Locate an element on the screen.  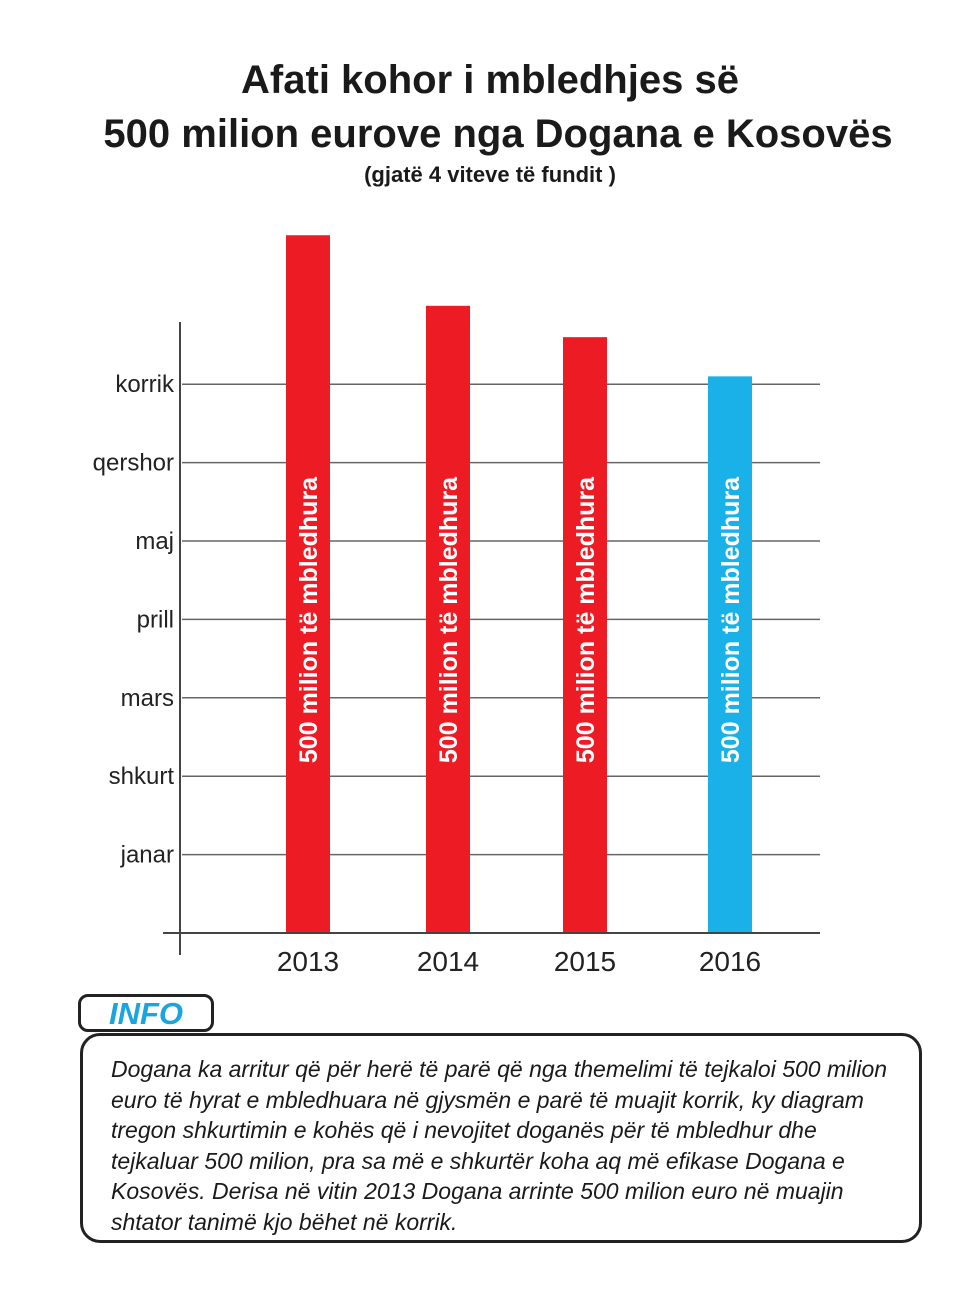
x-tick-label: 2013 is located at coordinates (308, 961).